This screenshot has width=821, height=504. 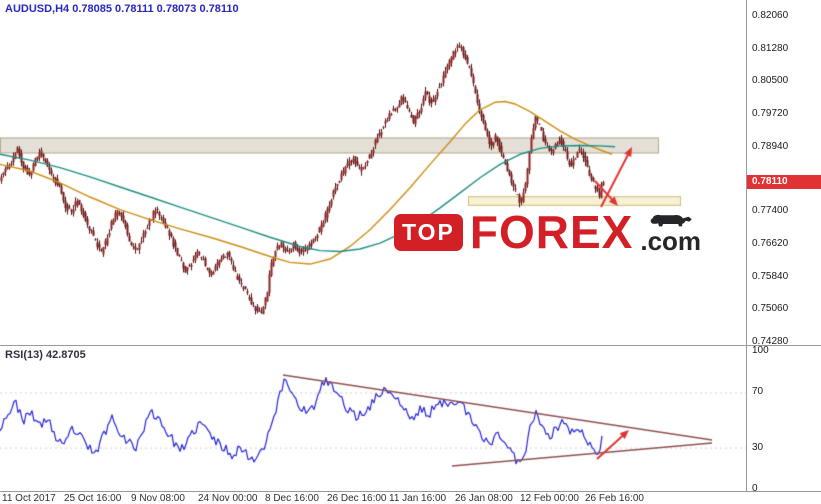 What do you see at coordinates (770, 243) in the screenshot?
I see `price-tick-label: 0.76620` at bounding box center [770, 243].